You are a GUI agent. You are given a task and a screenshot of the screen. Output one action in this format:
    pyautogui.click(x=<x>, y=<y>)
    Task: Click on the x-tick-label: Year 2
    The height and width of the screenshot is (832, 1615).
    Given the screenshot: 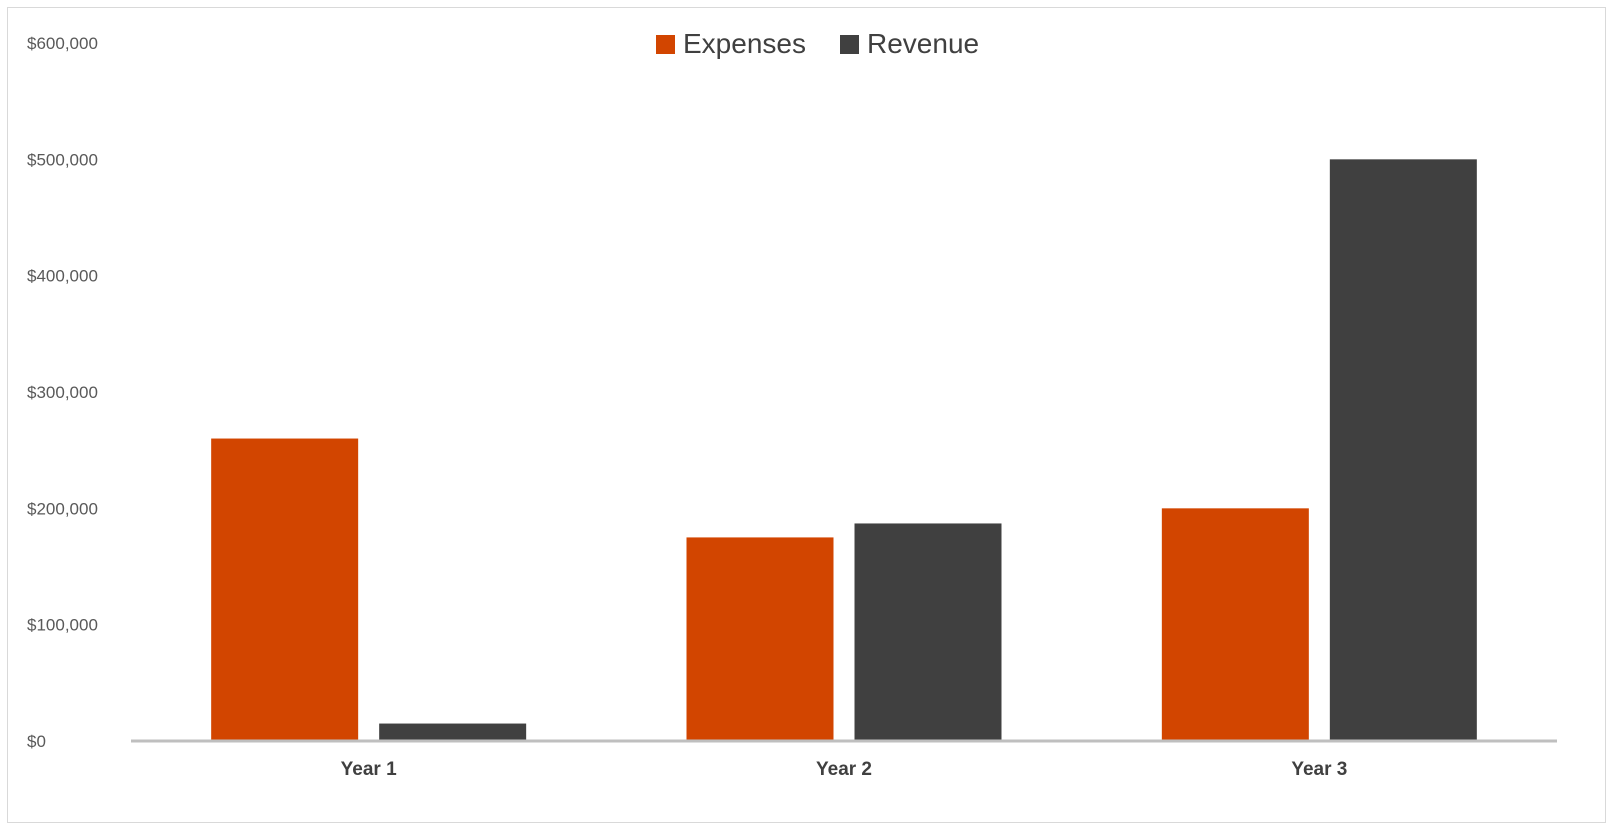 What is the action you would take?
    pyautogui.click(x=844, y=769)
    